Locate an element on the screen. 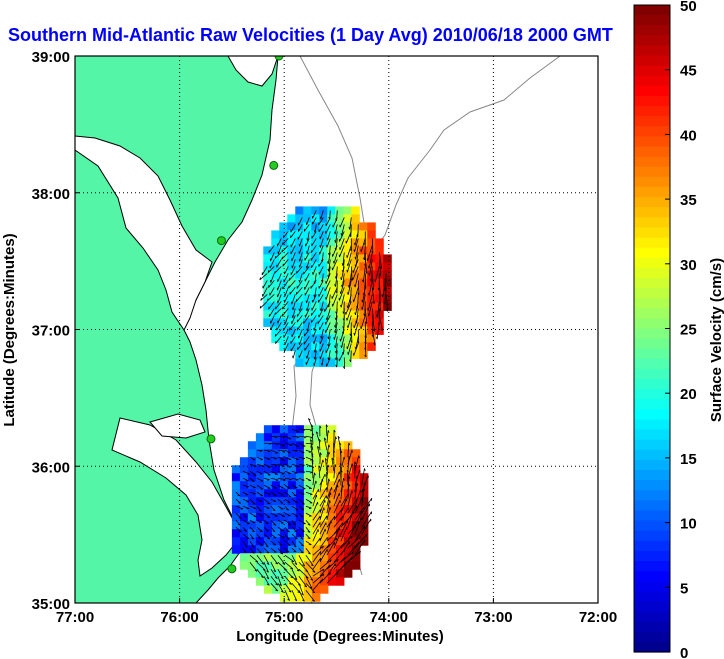  x-tick-label: 77:00 is located at coordinates (75, 617).